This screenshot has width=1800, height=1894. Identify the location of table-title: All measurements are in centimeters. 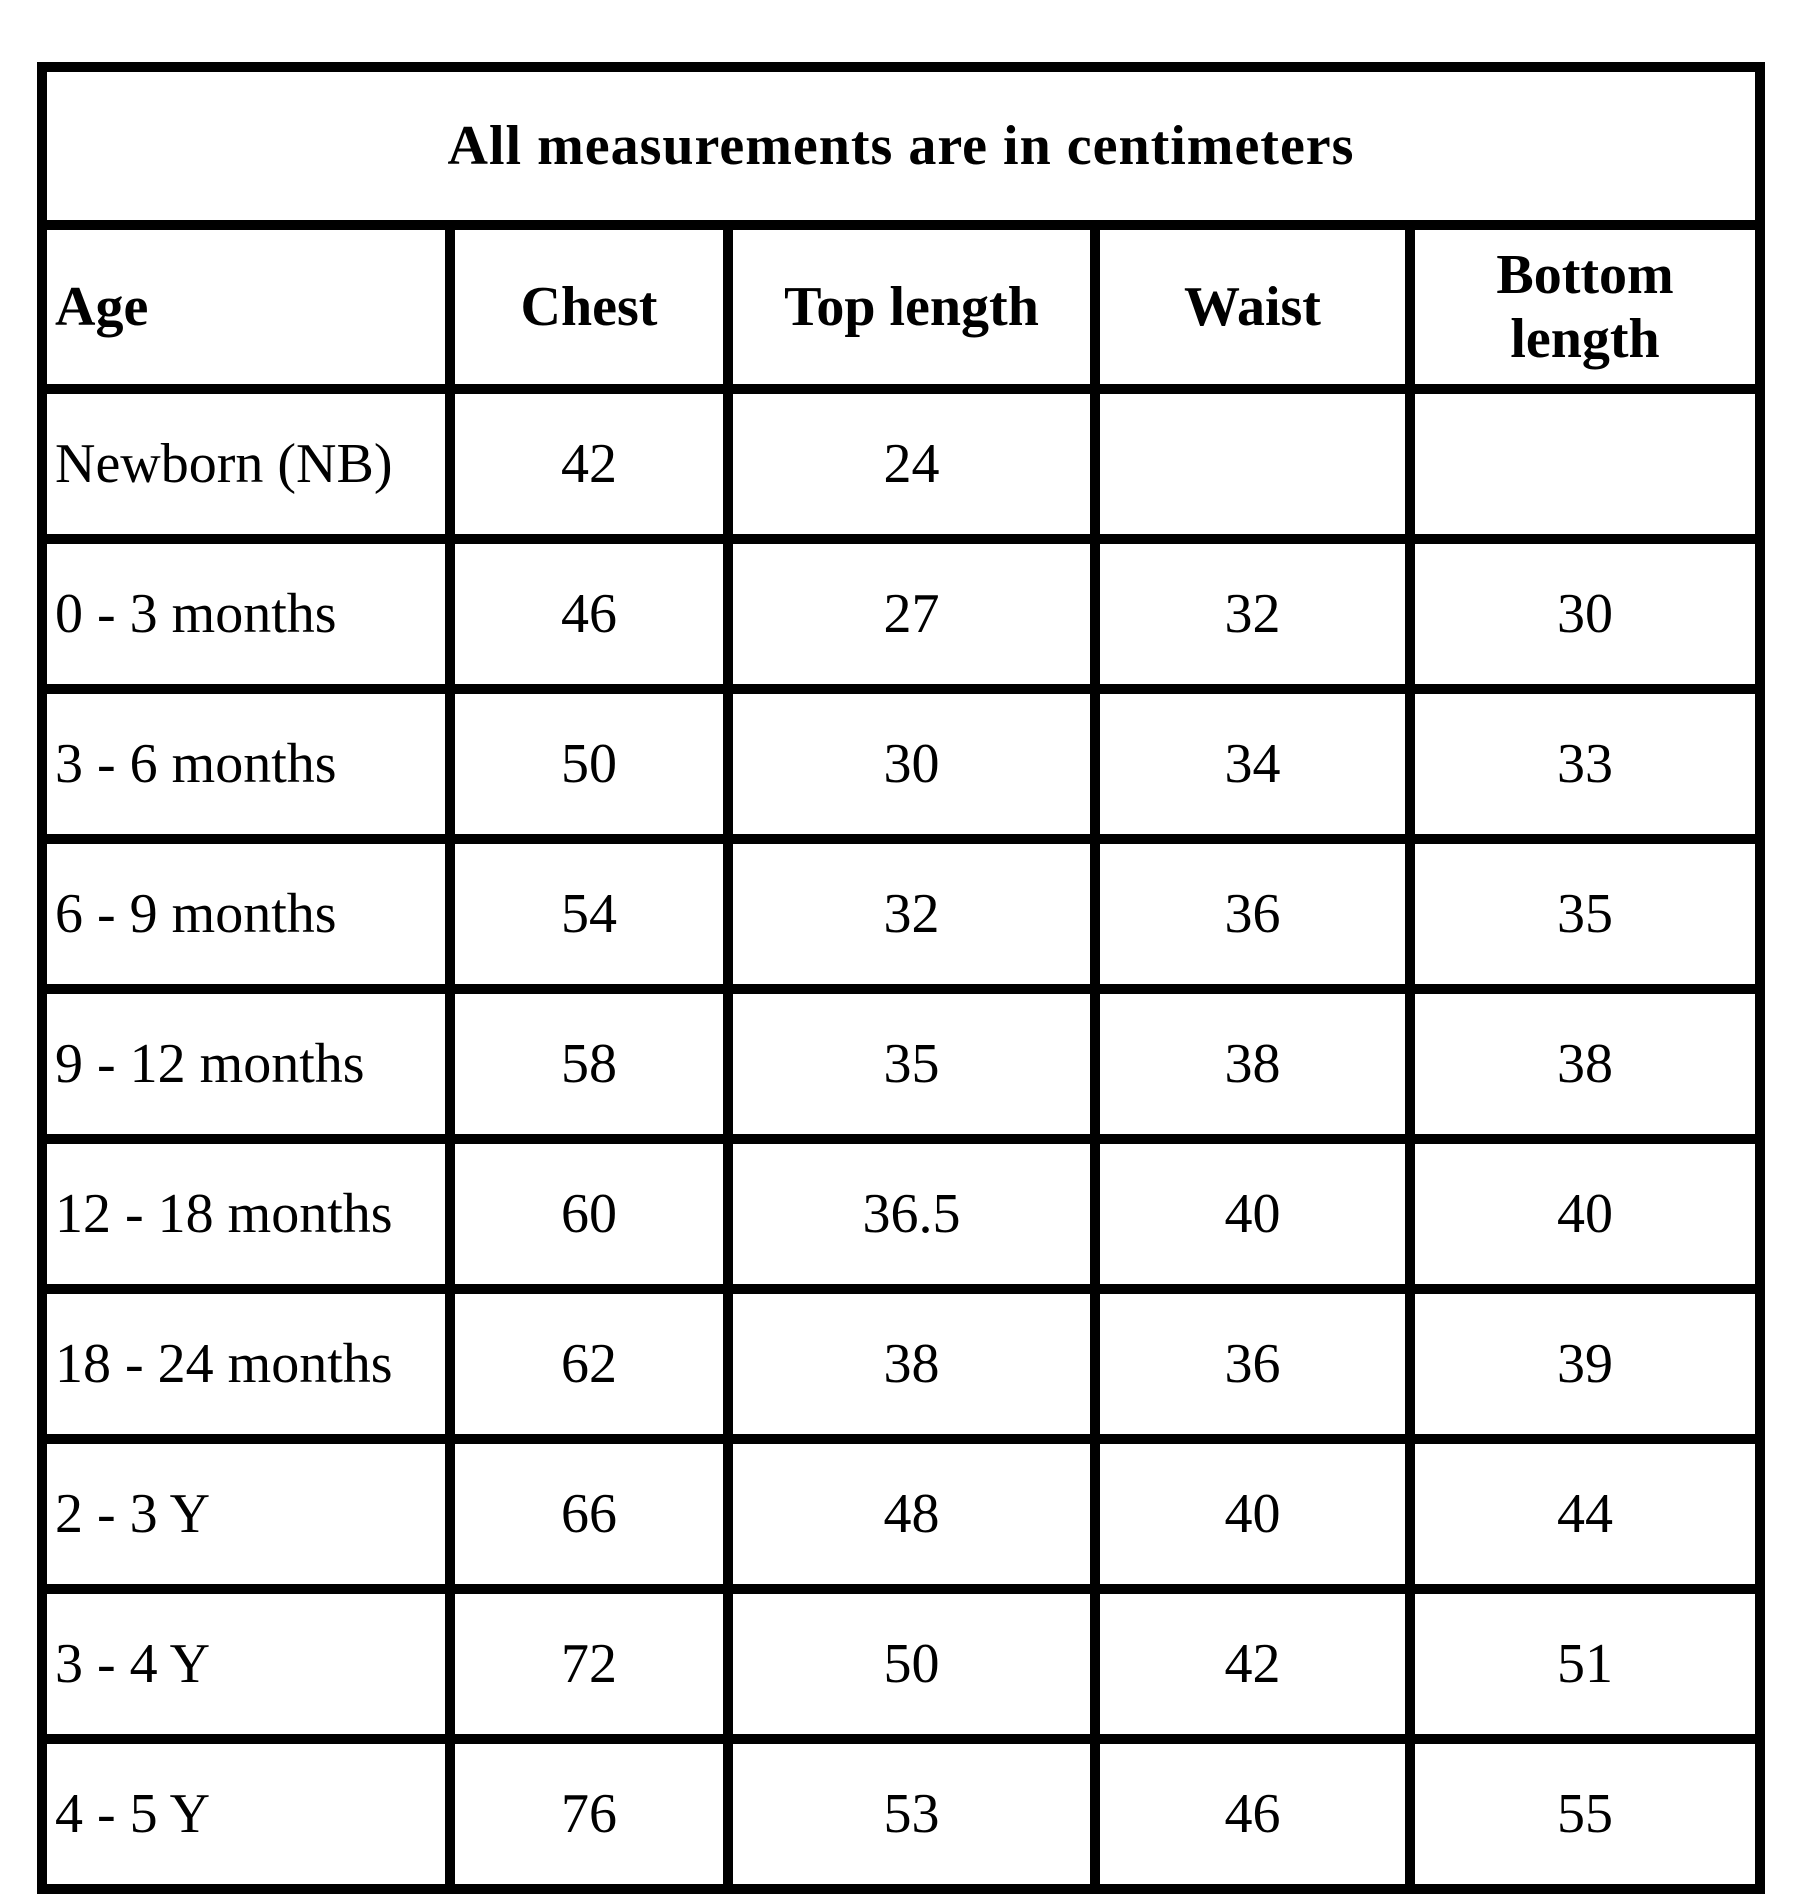
(901, 146).